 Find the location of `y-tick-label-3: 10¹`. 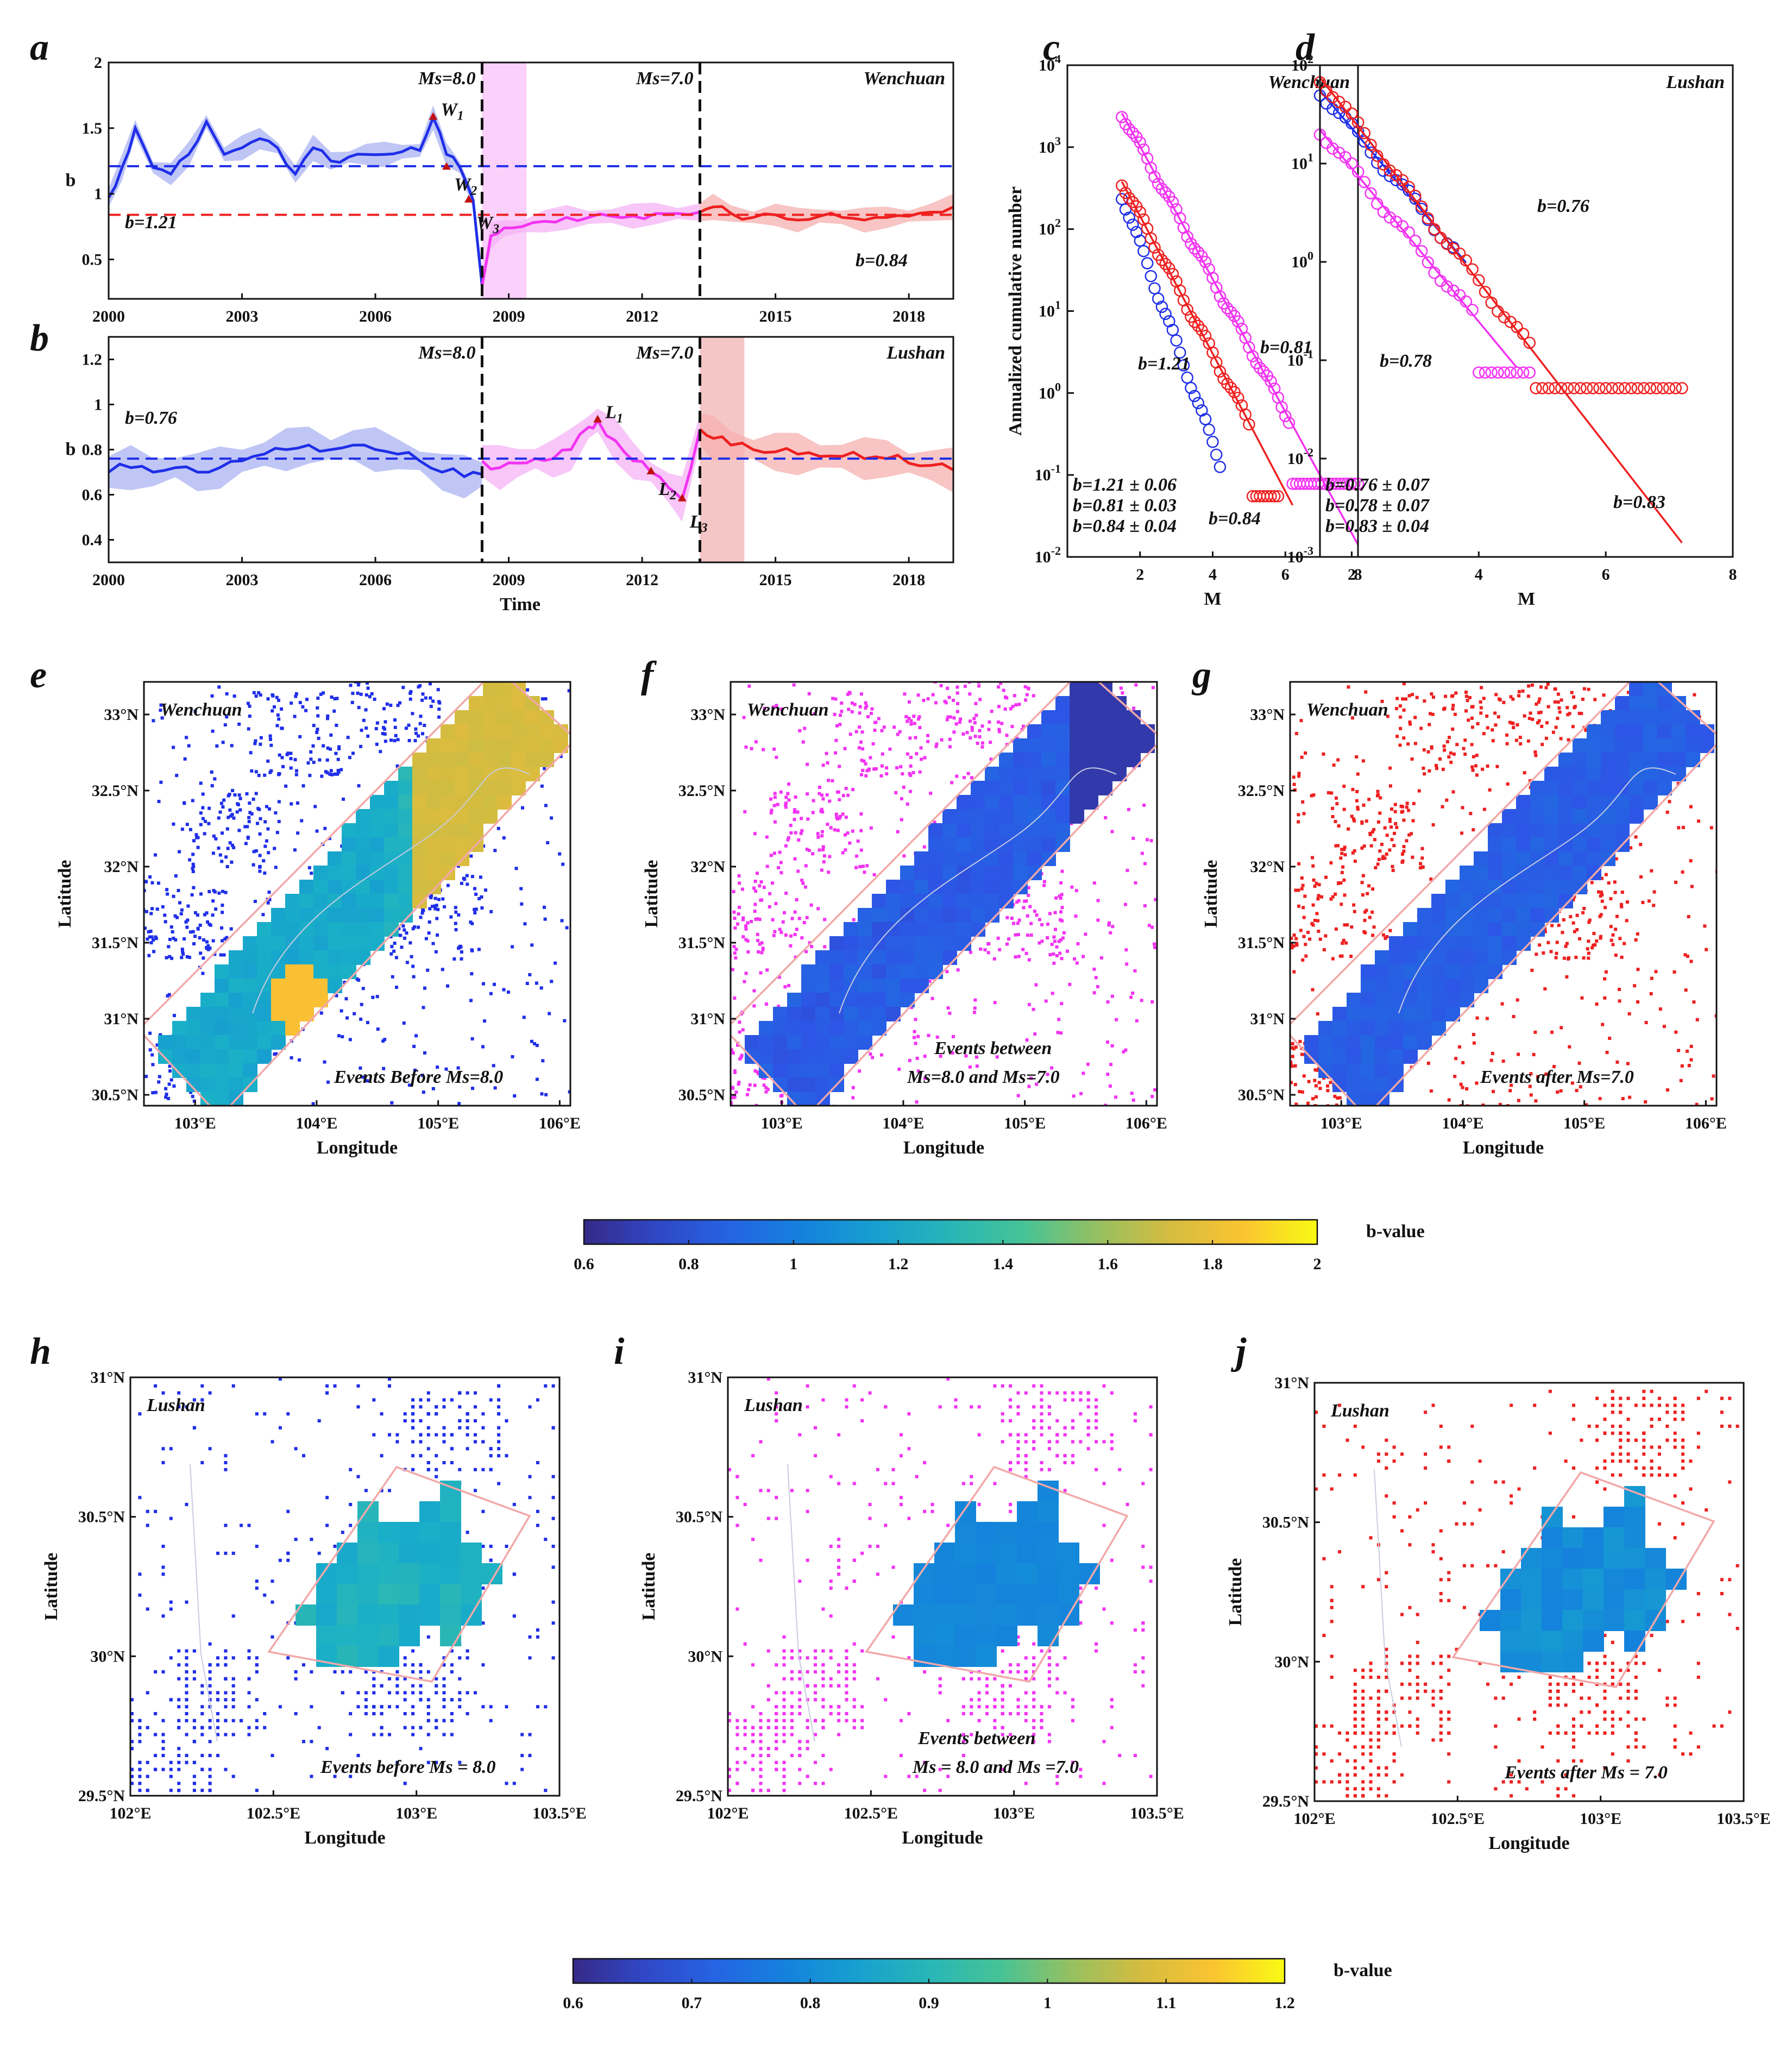

y-tick-label-3: 10¹ is located at coordinates (1050, 309).